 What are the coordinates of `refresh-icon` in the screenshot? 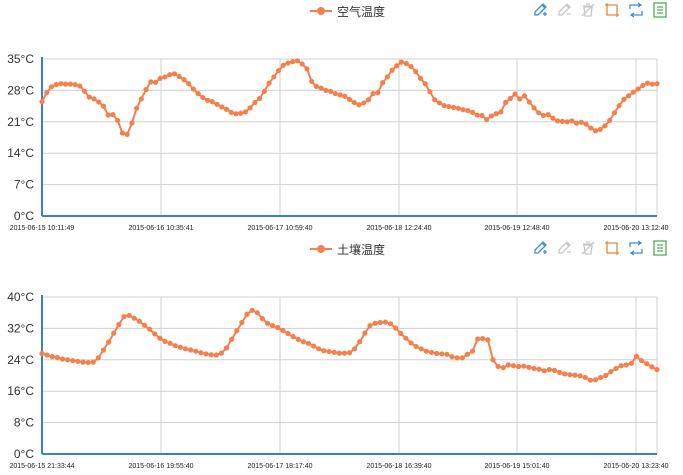 It's located at (636, 248).